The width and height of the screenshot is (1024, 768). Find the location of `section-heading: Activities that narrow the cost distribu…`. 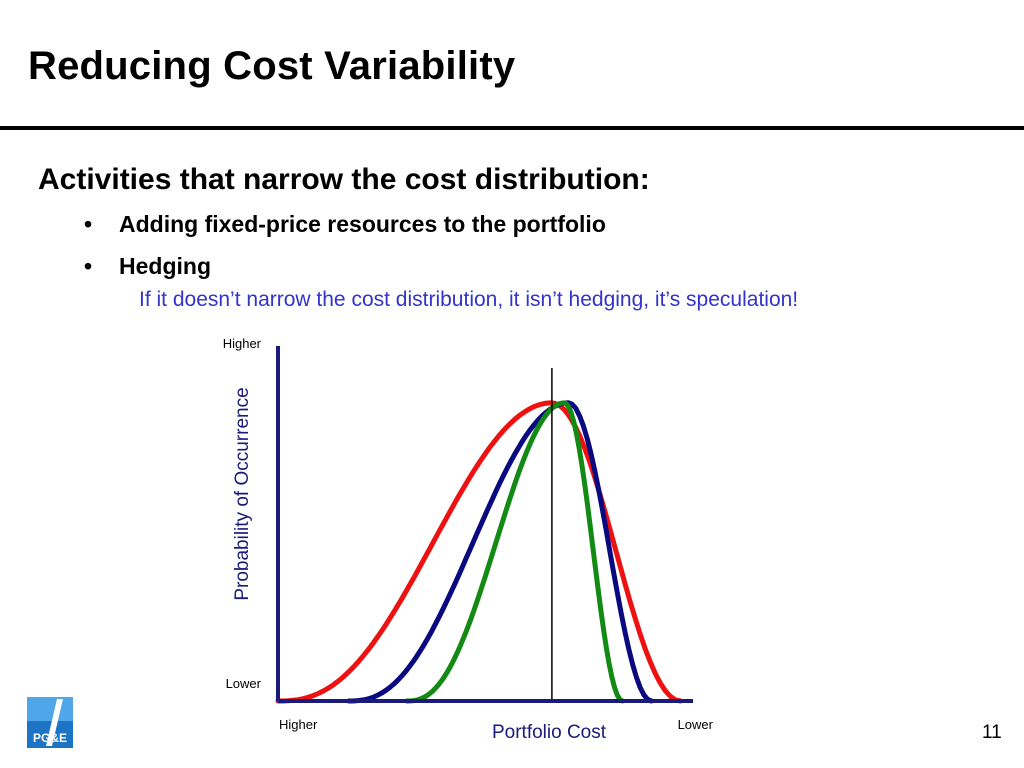

section-heading: Activities that narrow the cost distribu… is located at coordinates (344, 179).